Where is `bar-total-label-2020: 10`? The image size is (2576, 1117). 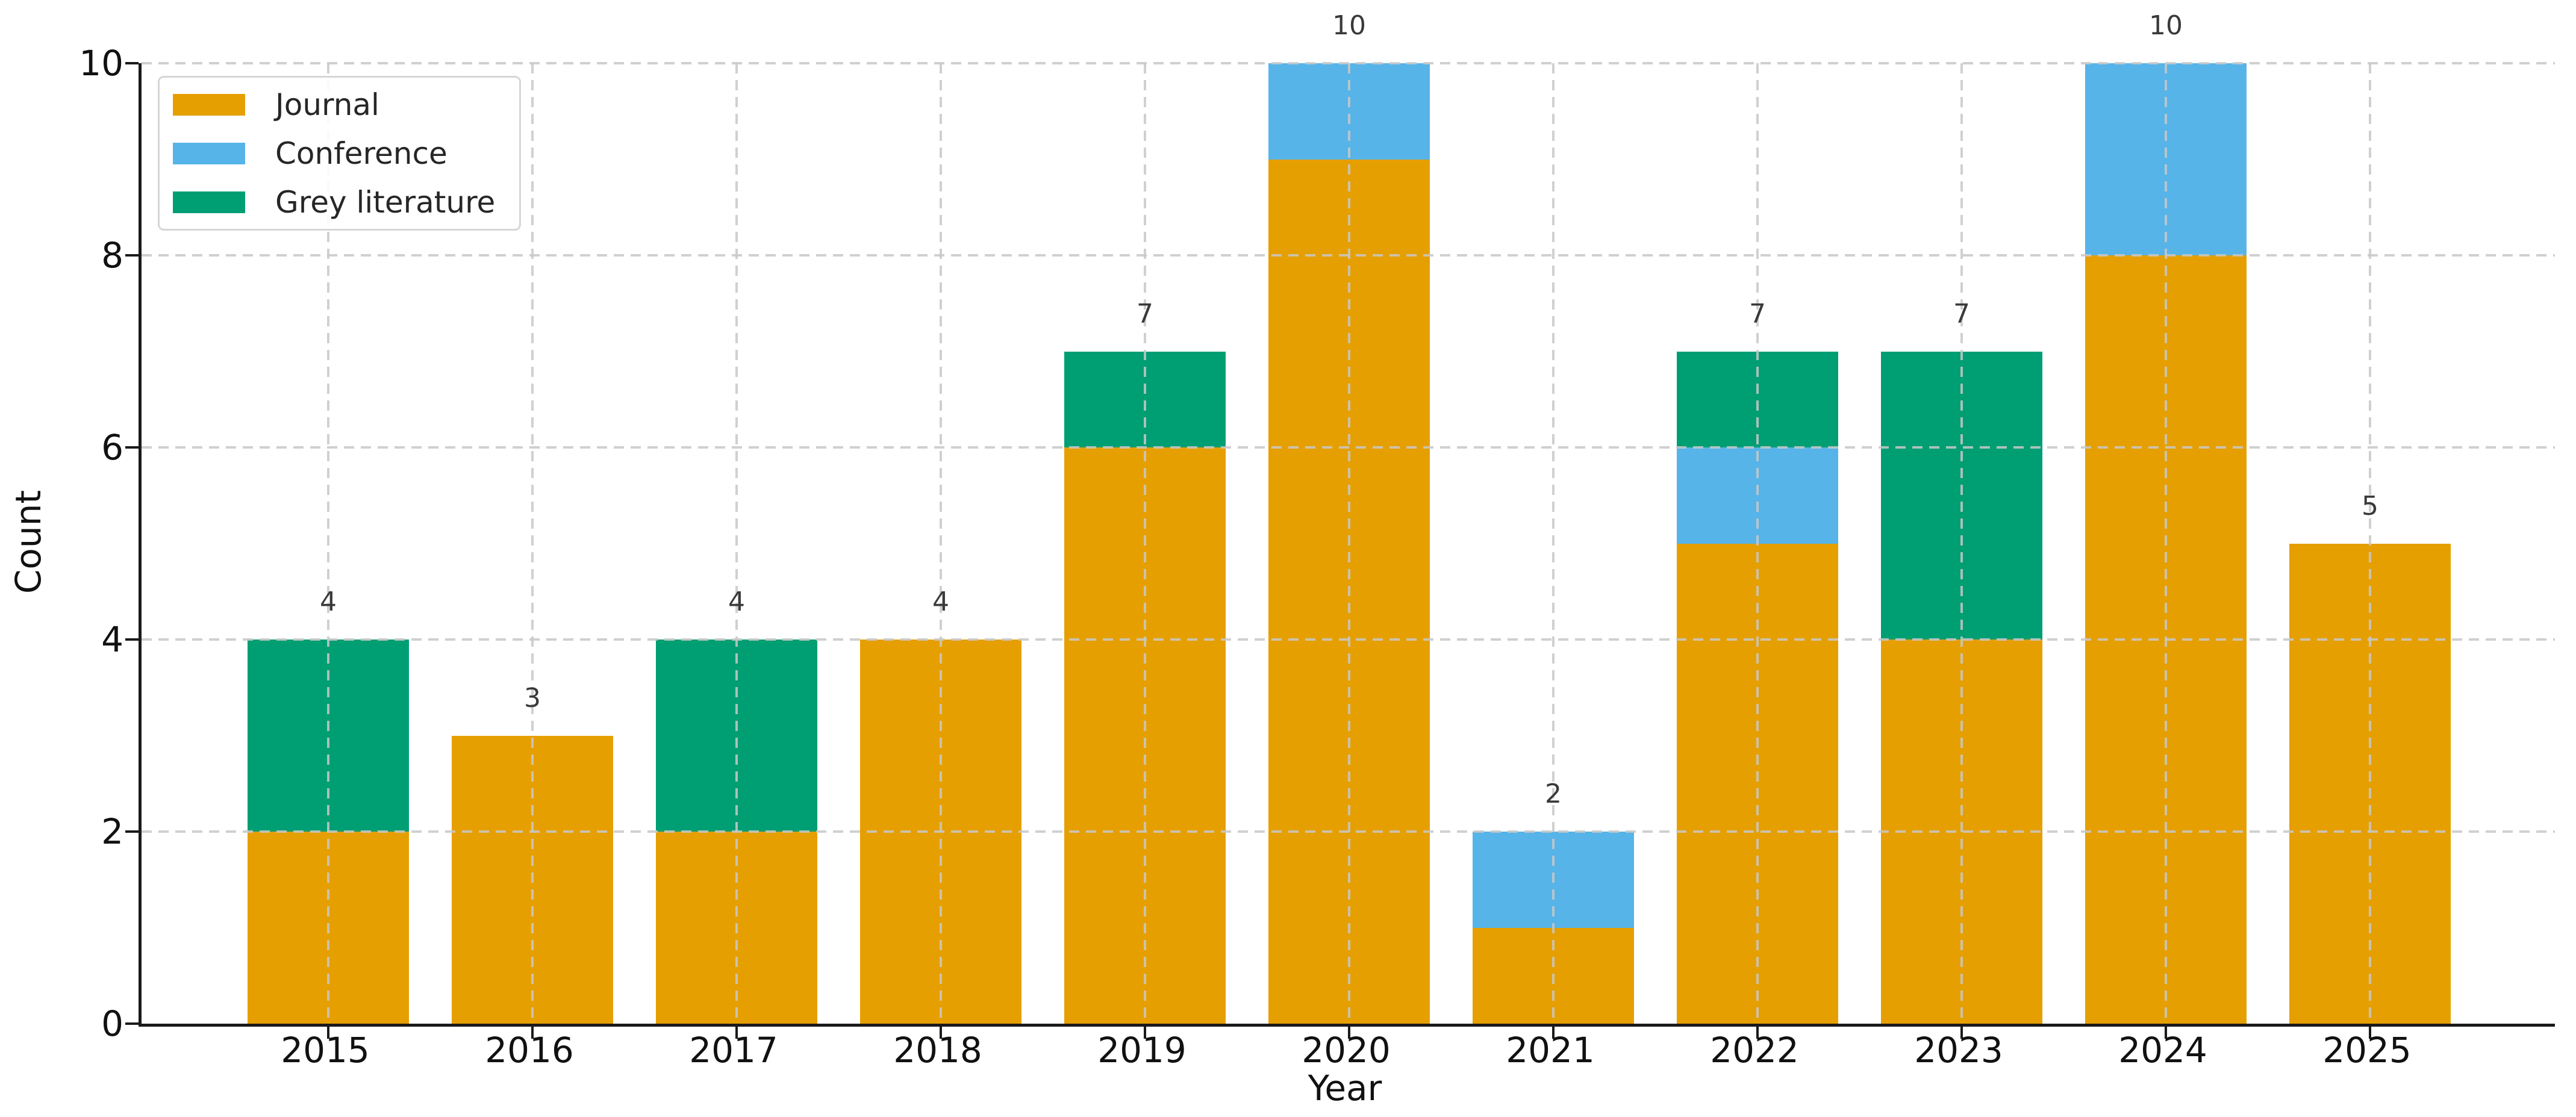
bar-total-label-2020: 10 is located at coordinates (1349, 25).